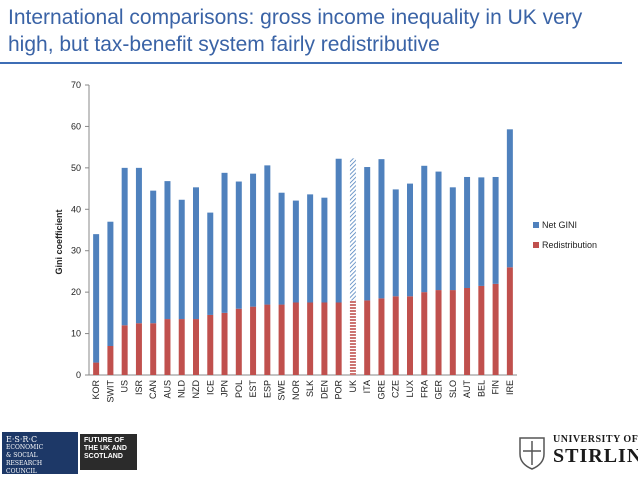  Describe the element at coordinates (381, 336) in the screenshot. I see `bar-redistribution-gre` at that location.